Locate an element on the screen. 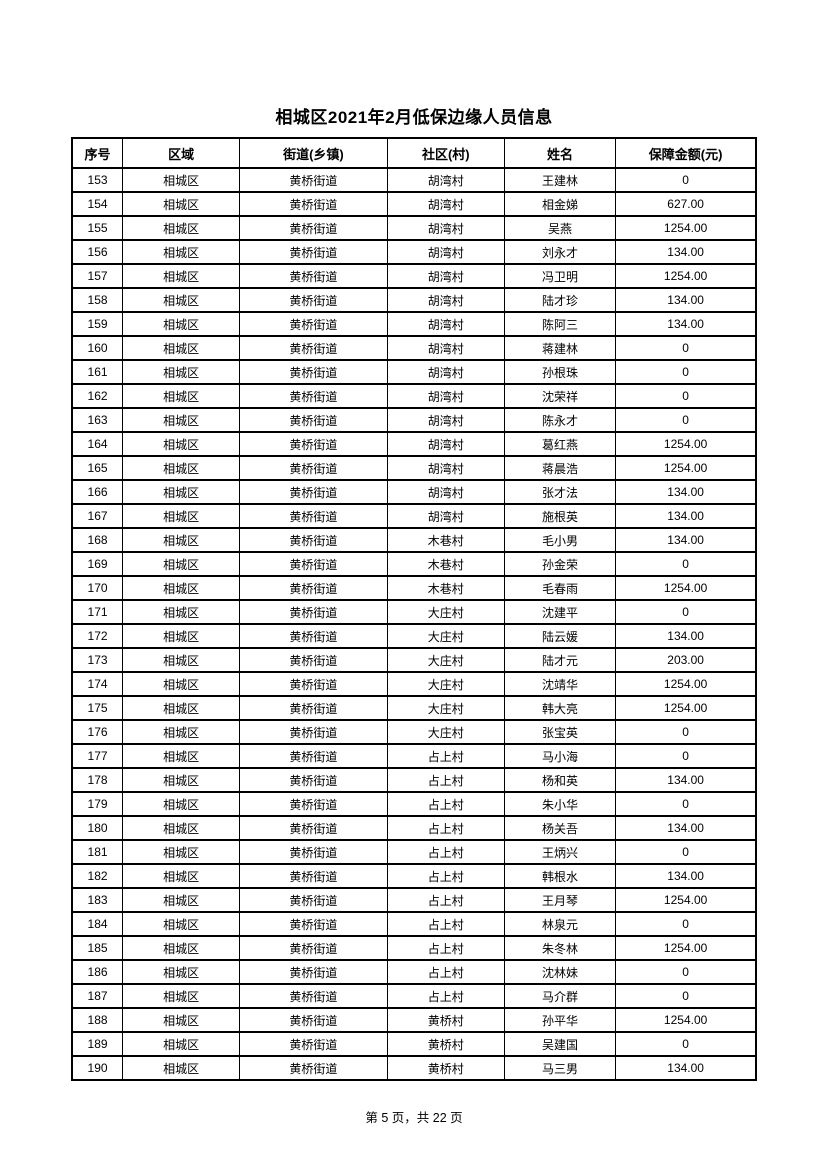 The height and width of the screenshot is (1171, 828). cell-seq: 162 is located at coordinates (97, 396).